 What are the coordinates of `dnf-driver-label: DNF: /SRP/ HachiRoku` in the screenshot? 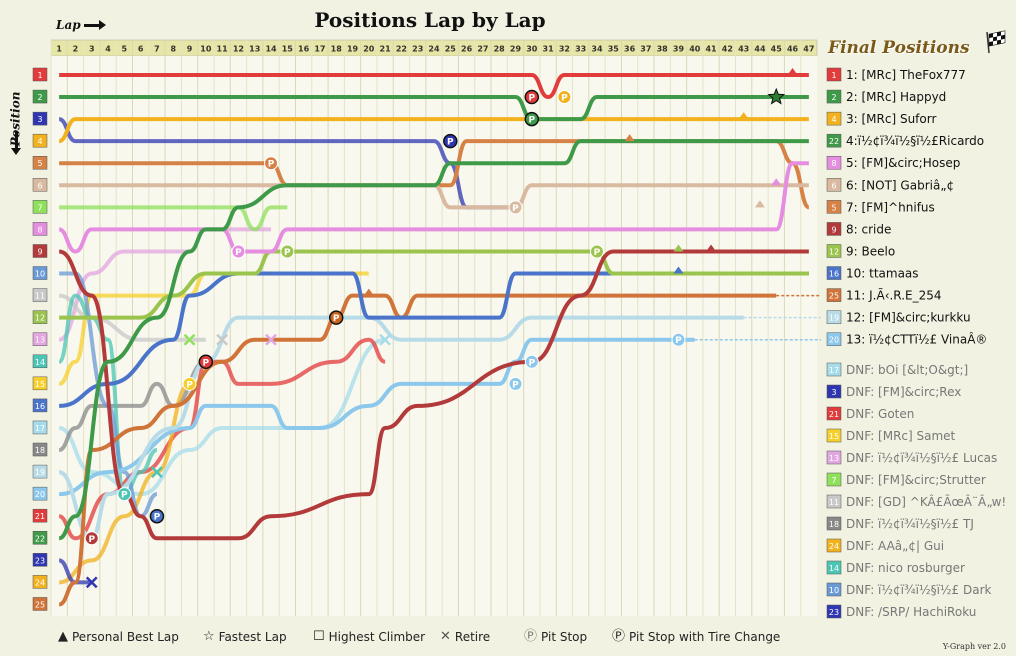 It's located at (911, 612).